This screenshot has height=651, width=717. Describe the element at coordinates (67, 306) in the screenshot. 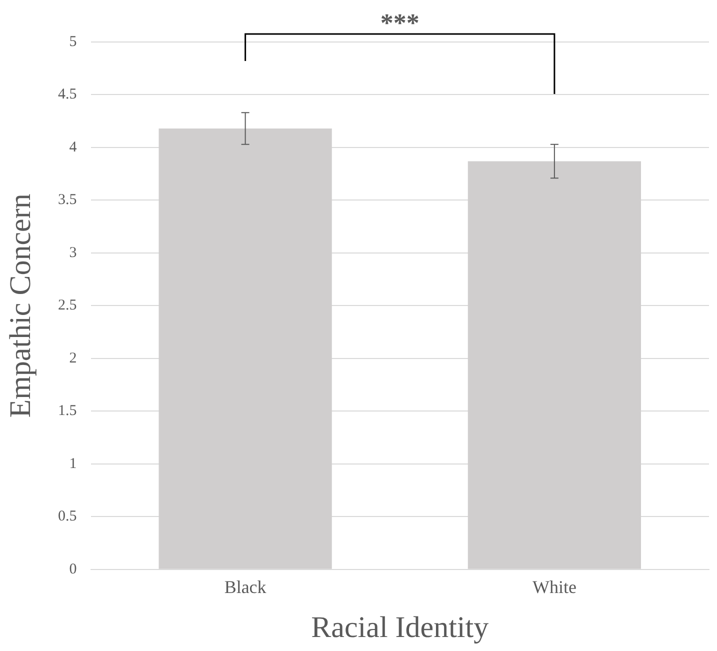

I see `y-tick-label: 2.5` at that location.